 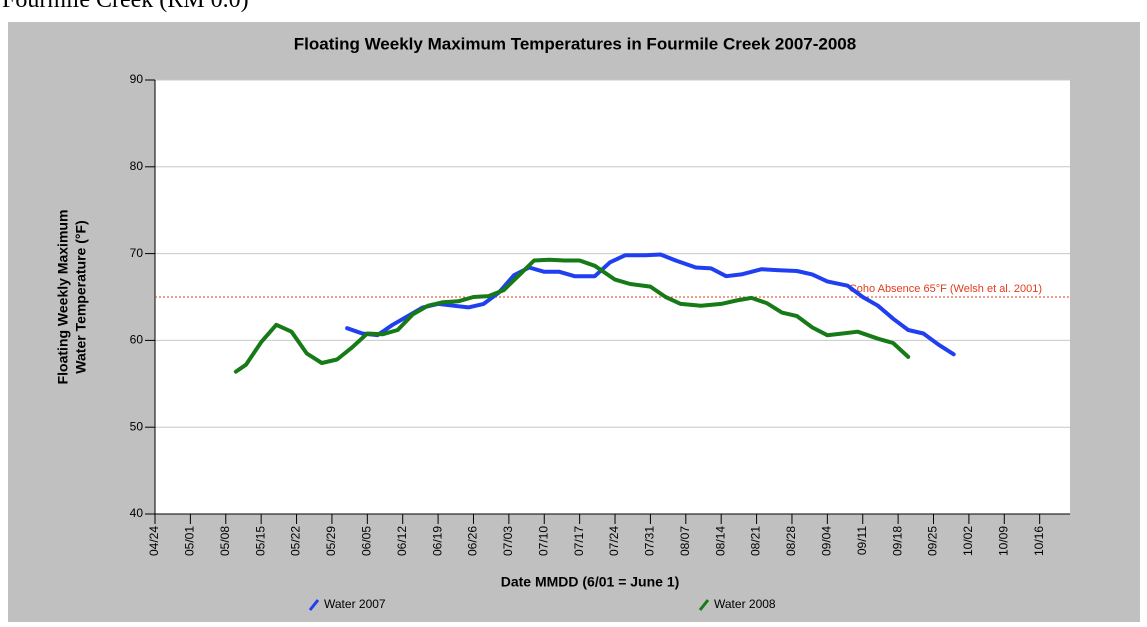 I want to click on x-tick-label: 09/18, so click(x=897, y=541).